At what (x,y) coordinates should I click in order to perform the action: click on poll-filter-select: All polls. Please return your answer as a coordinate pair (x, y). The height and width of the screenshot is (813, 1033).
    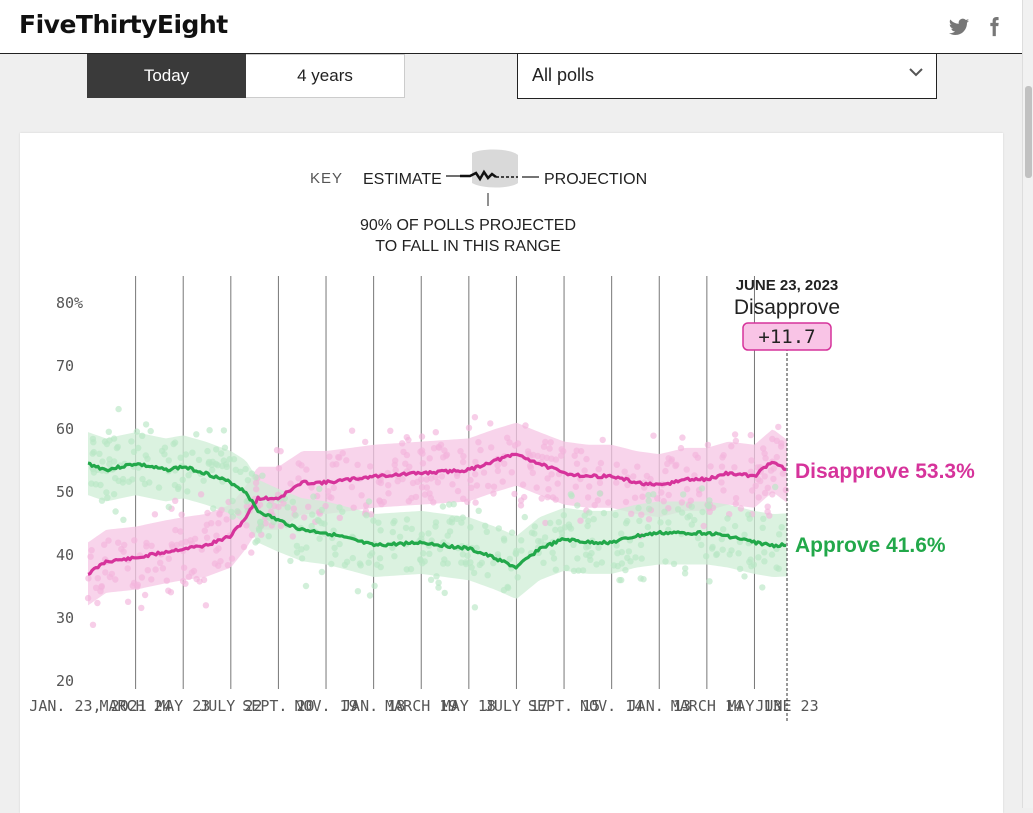
    Looking at the image, I should click on (727, 76).